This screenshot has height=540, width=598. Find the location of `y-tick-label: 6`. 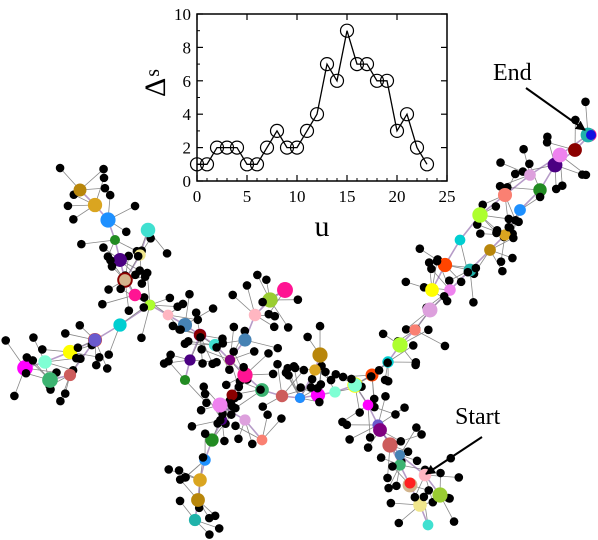

y-tick-label: 6 is located at coordinates (187, 81).